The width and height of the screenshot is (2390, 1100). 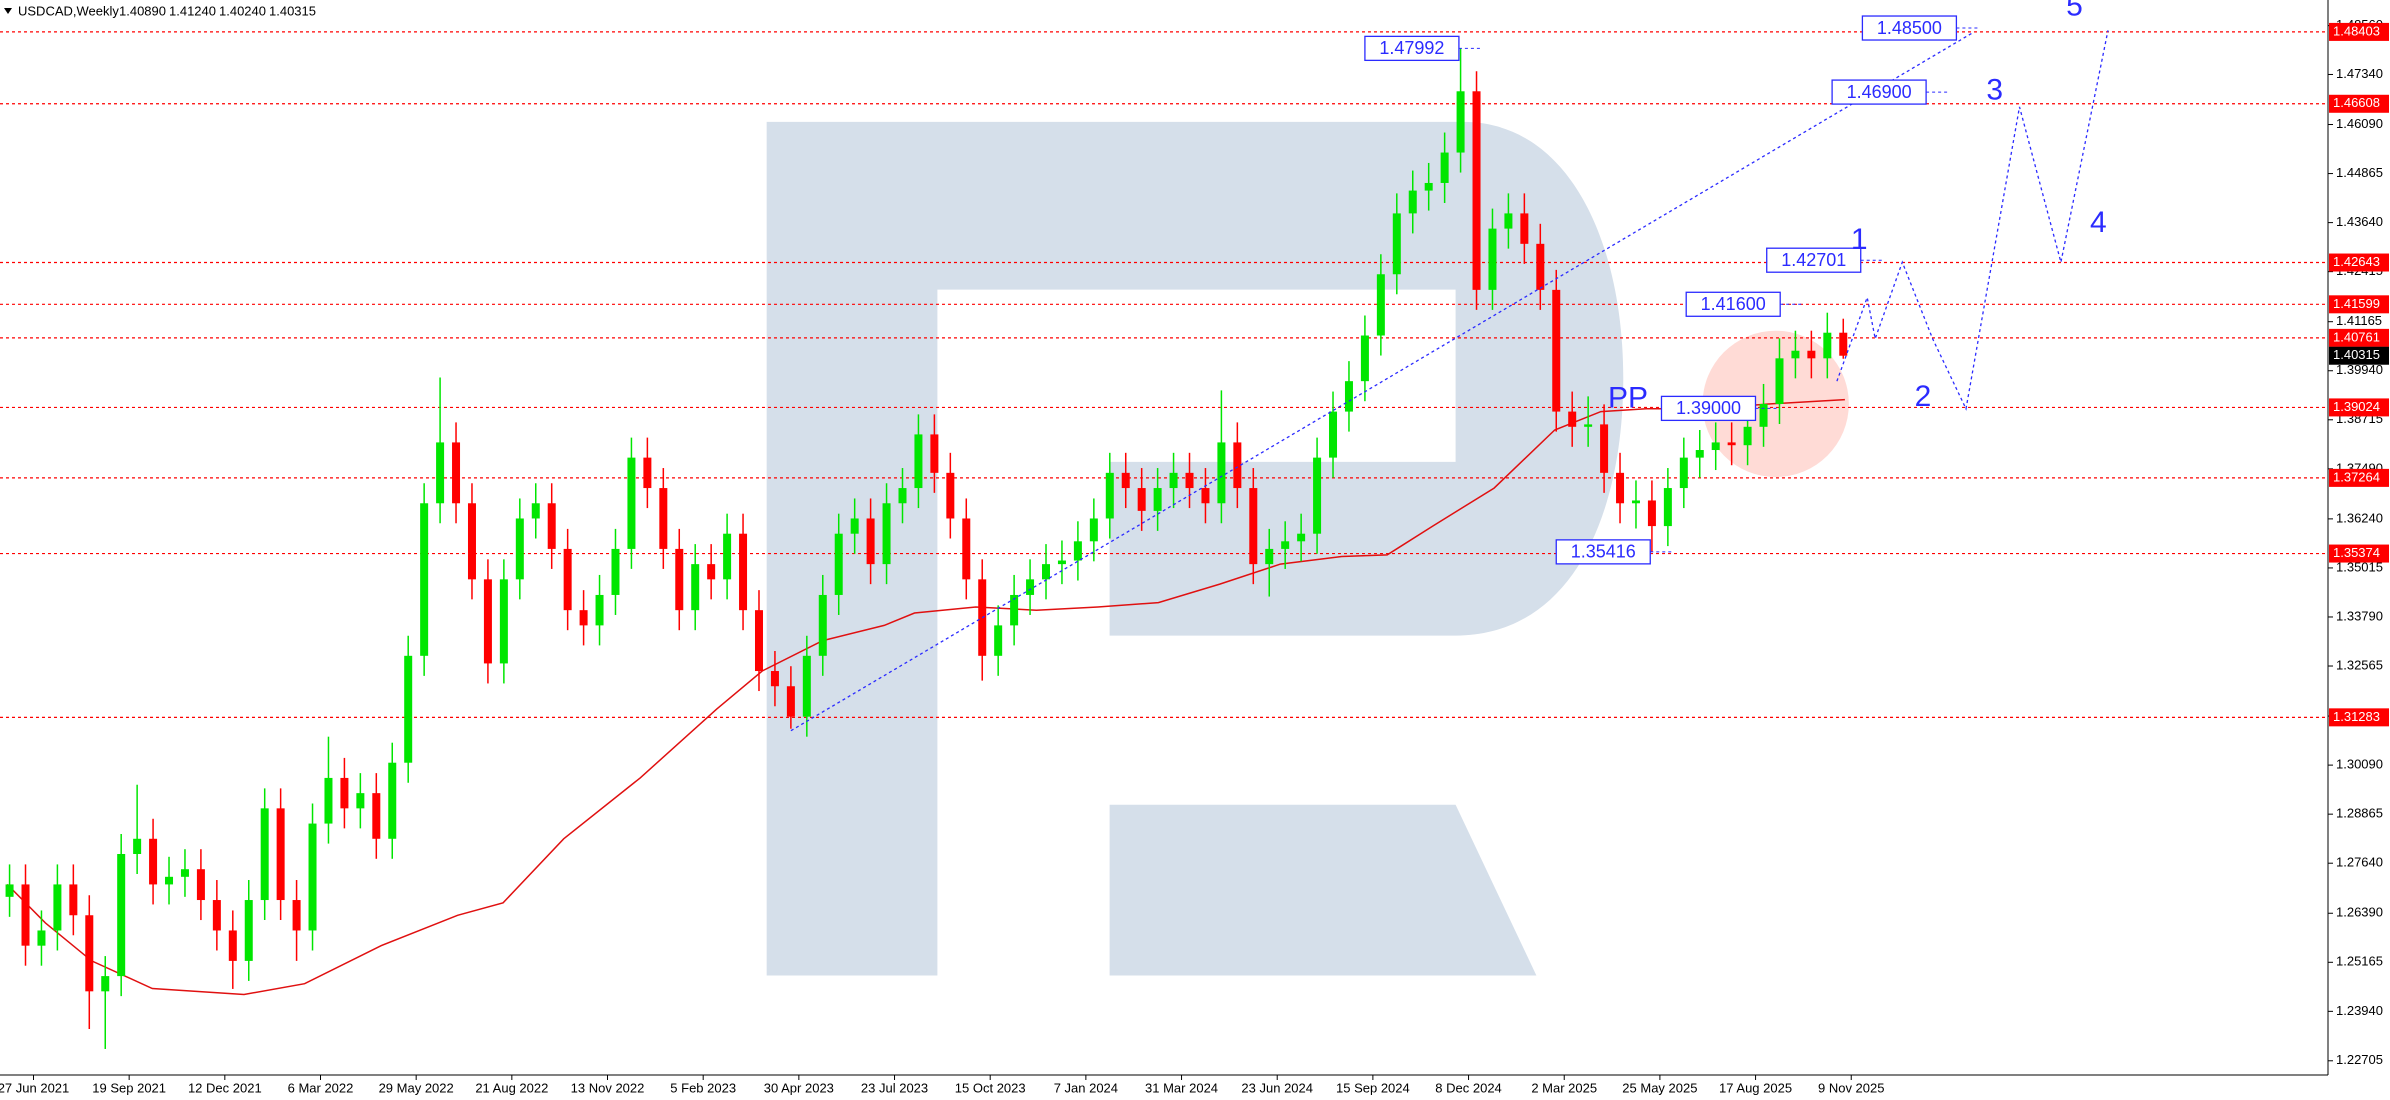 I want to click on y-tick-label: 1.30090, so click(x=2359, y=764).